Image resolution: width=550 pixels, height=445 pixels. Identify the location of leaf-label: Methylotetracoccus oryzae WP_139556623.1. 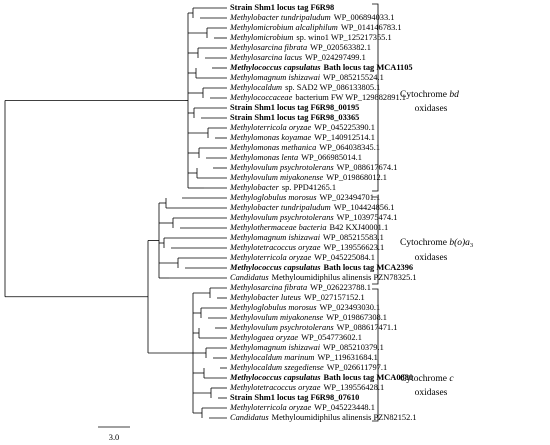
(306, 247).